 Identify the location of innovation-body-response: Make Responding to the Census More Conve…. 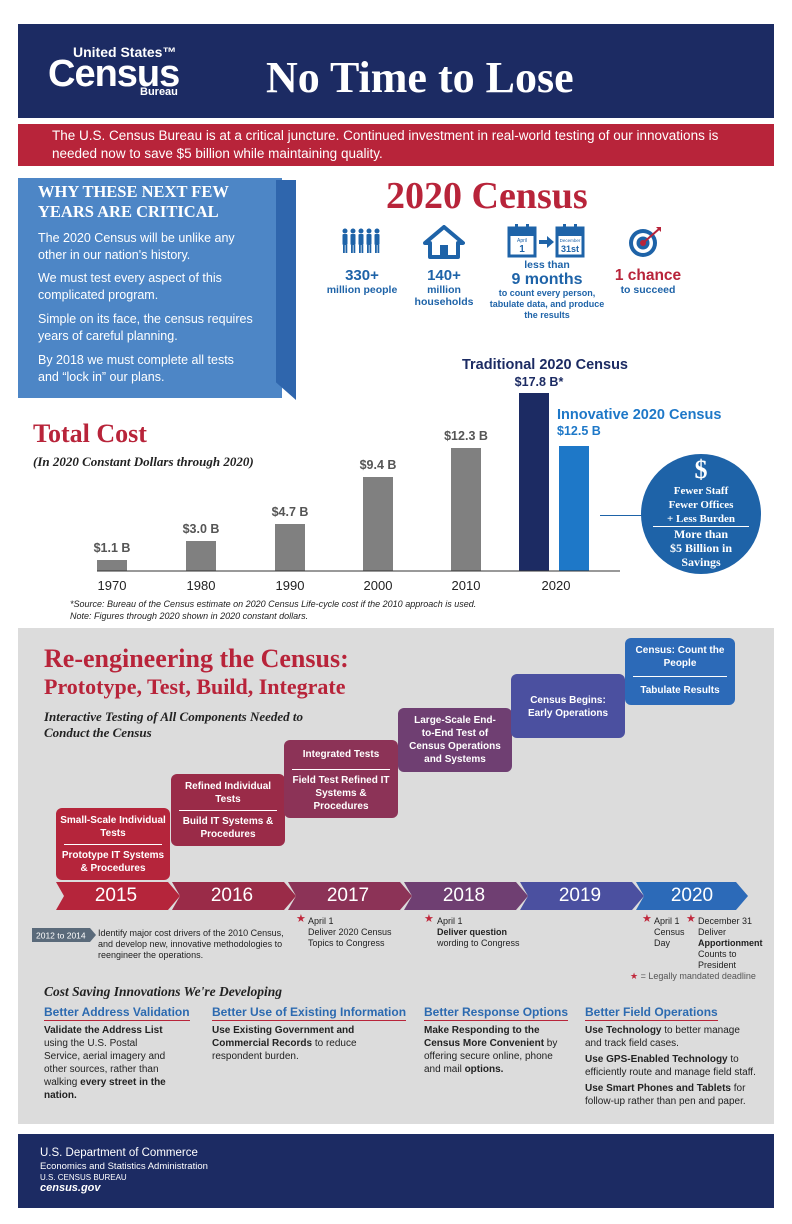
(491, 1050).